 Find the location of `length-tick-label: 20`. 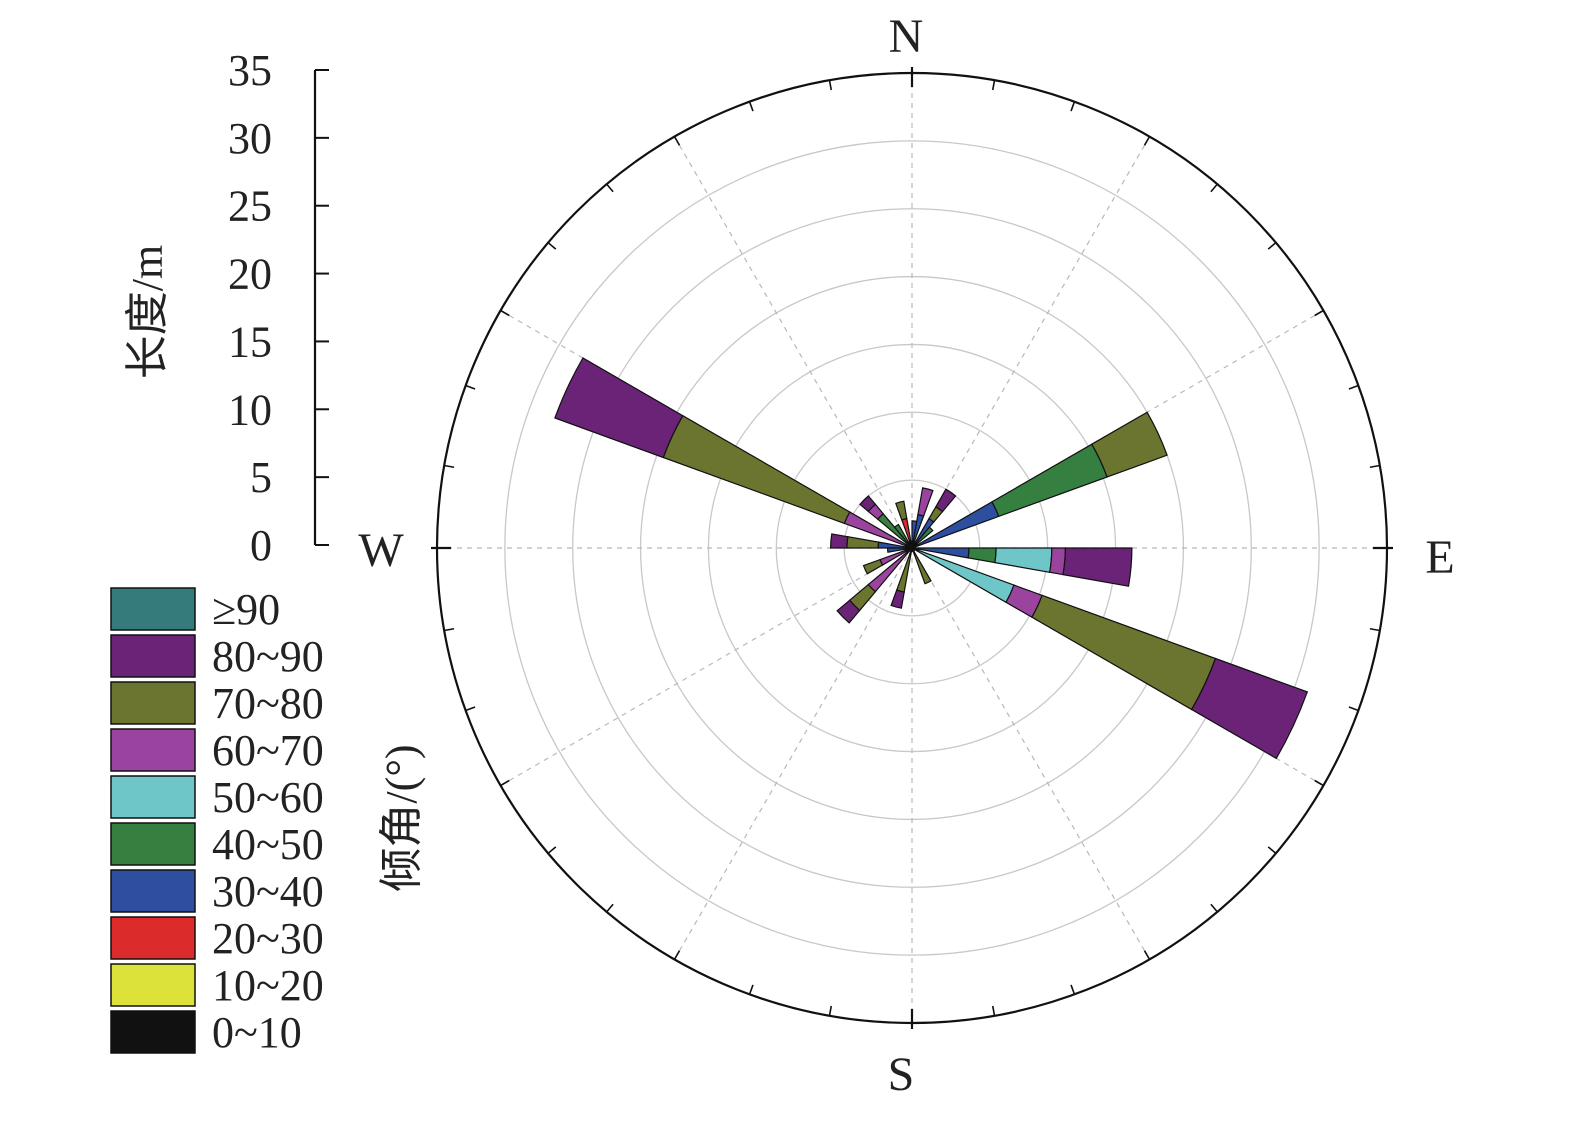

length-tick-label: 20 is located at coordinates (250, 274).